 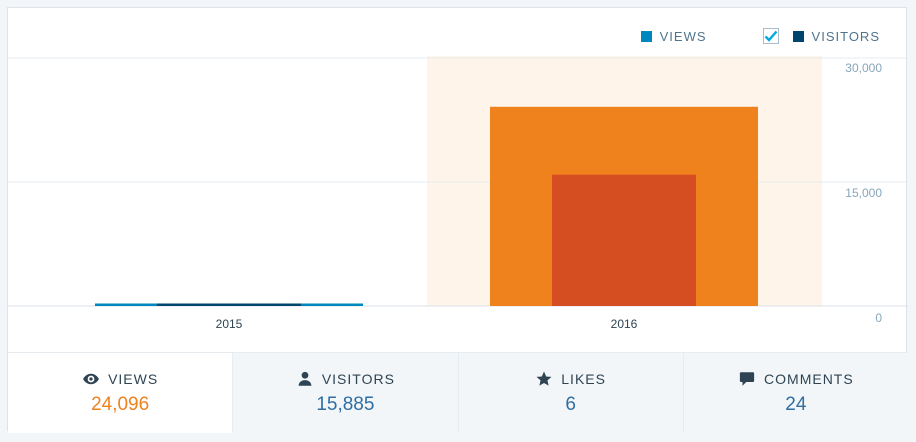 I want to click on tab-visitors-label: VISITORS, so click(x=358, y=379).